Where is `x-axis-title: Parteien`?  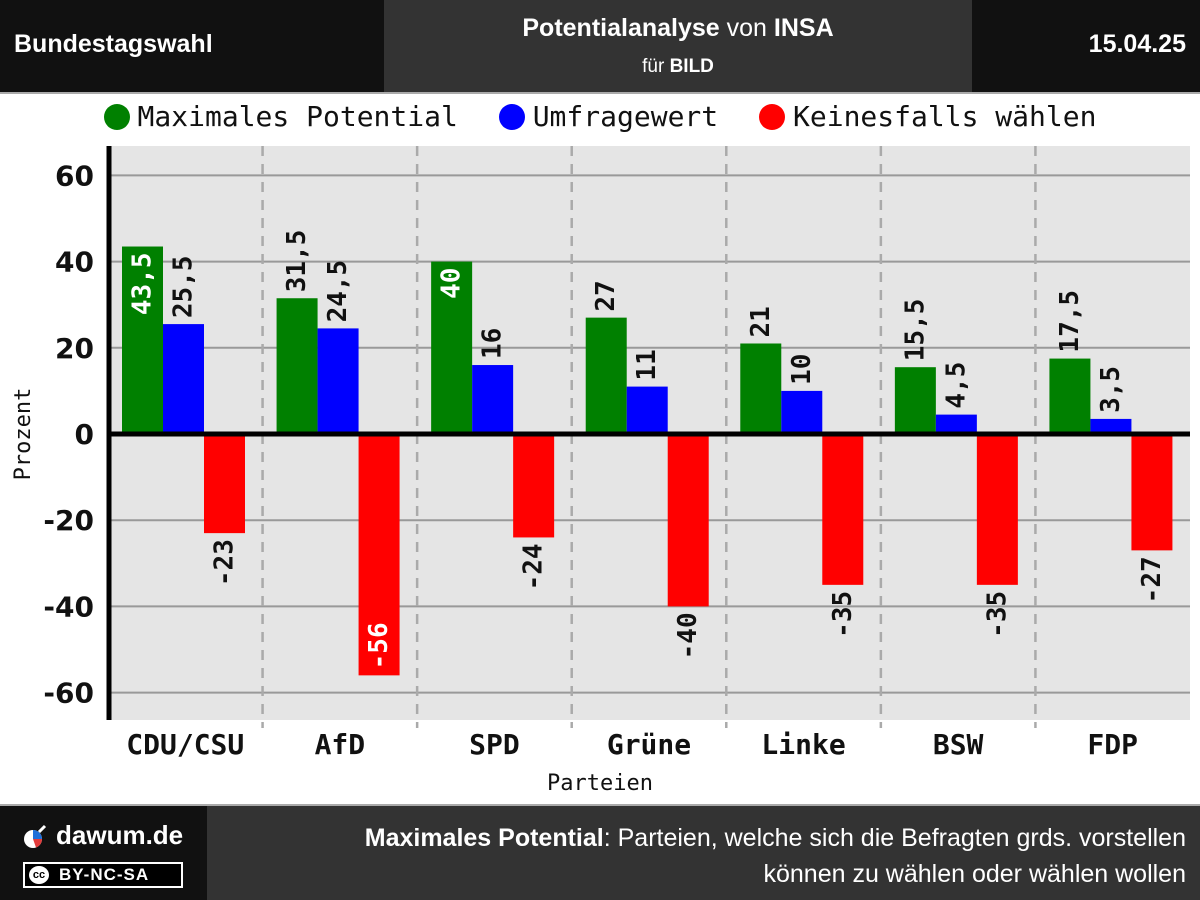
x-axis-title: Parteien is located at coordinates (600, 783).